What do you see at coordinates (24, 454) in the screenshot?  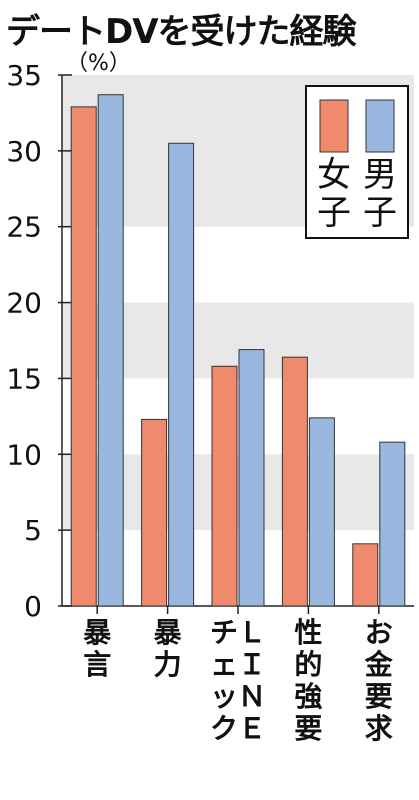 I see `y-tick-label: 10` at bounding box center [24, 454].